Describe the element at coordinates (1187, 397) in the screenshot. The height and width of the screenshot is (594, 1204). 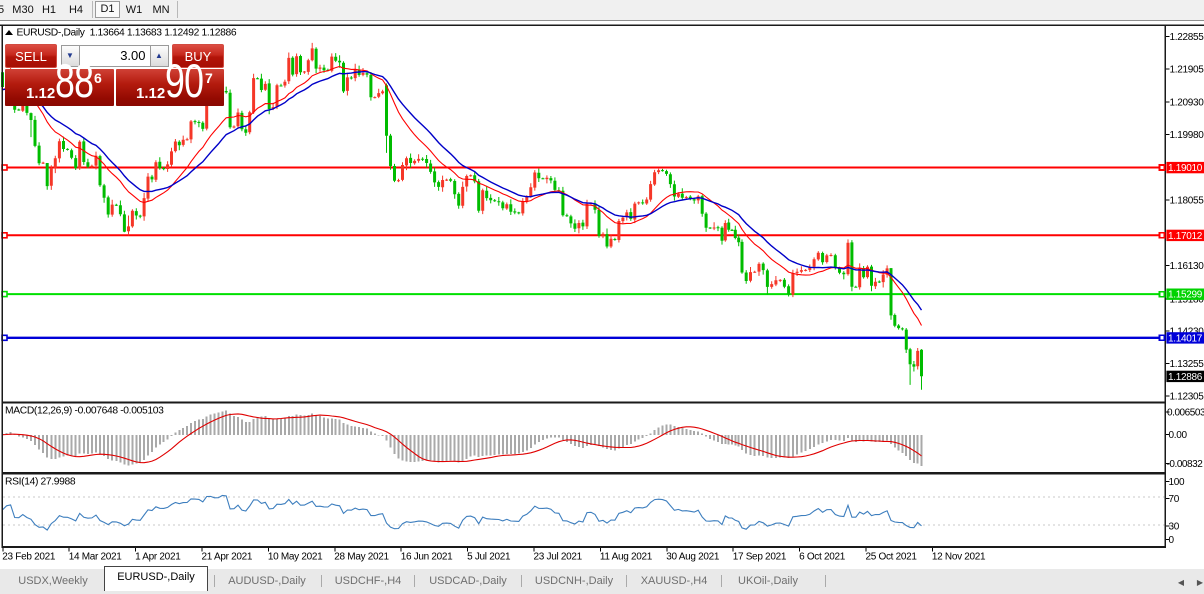
I see `svg-text: 1.12305` at that location.